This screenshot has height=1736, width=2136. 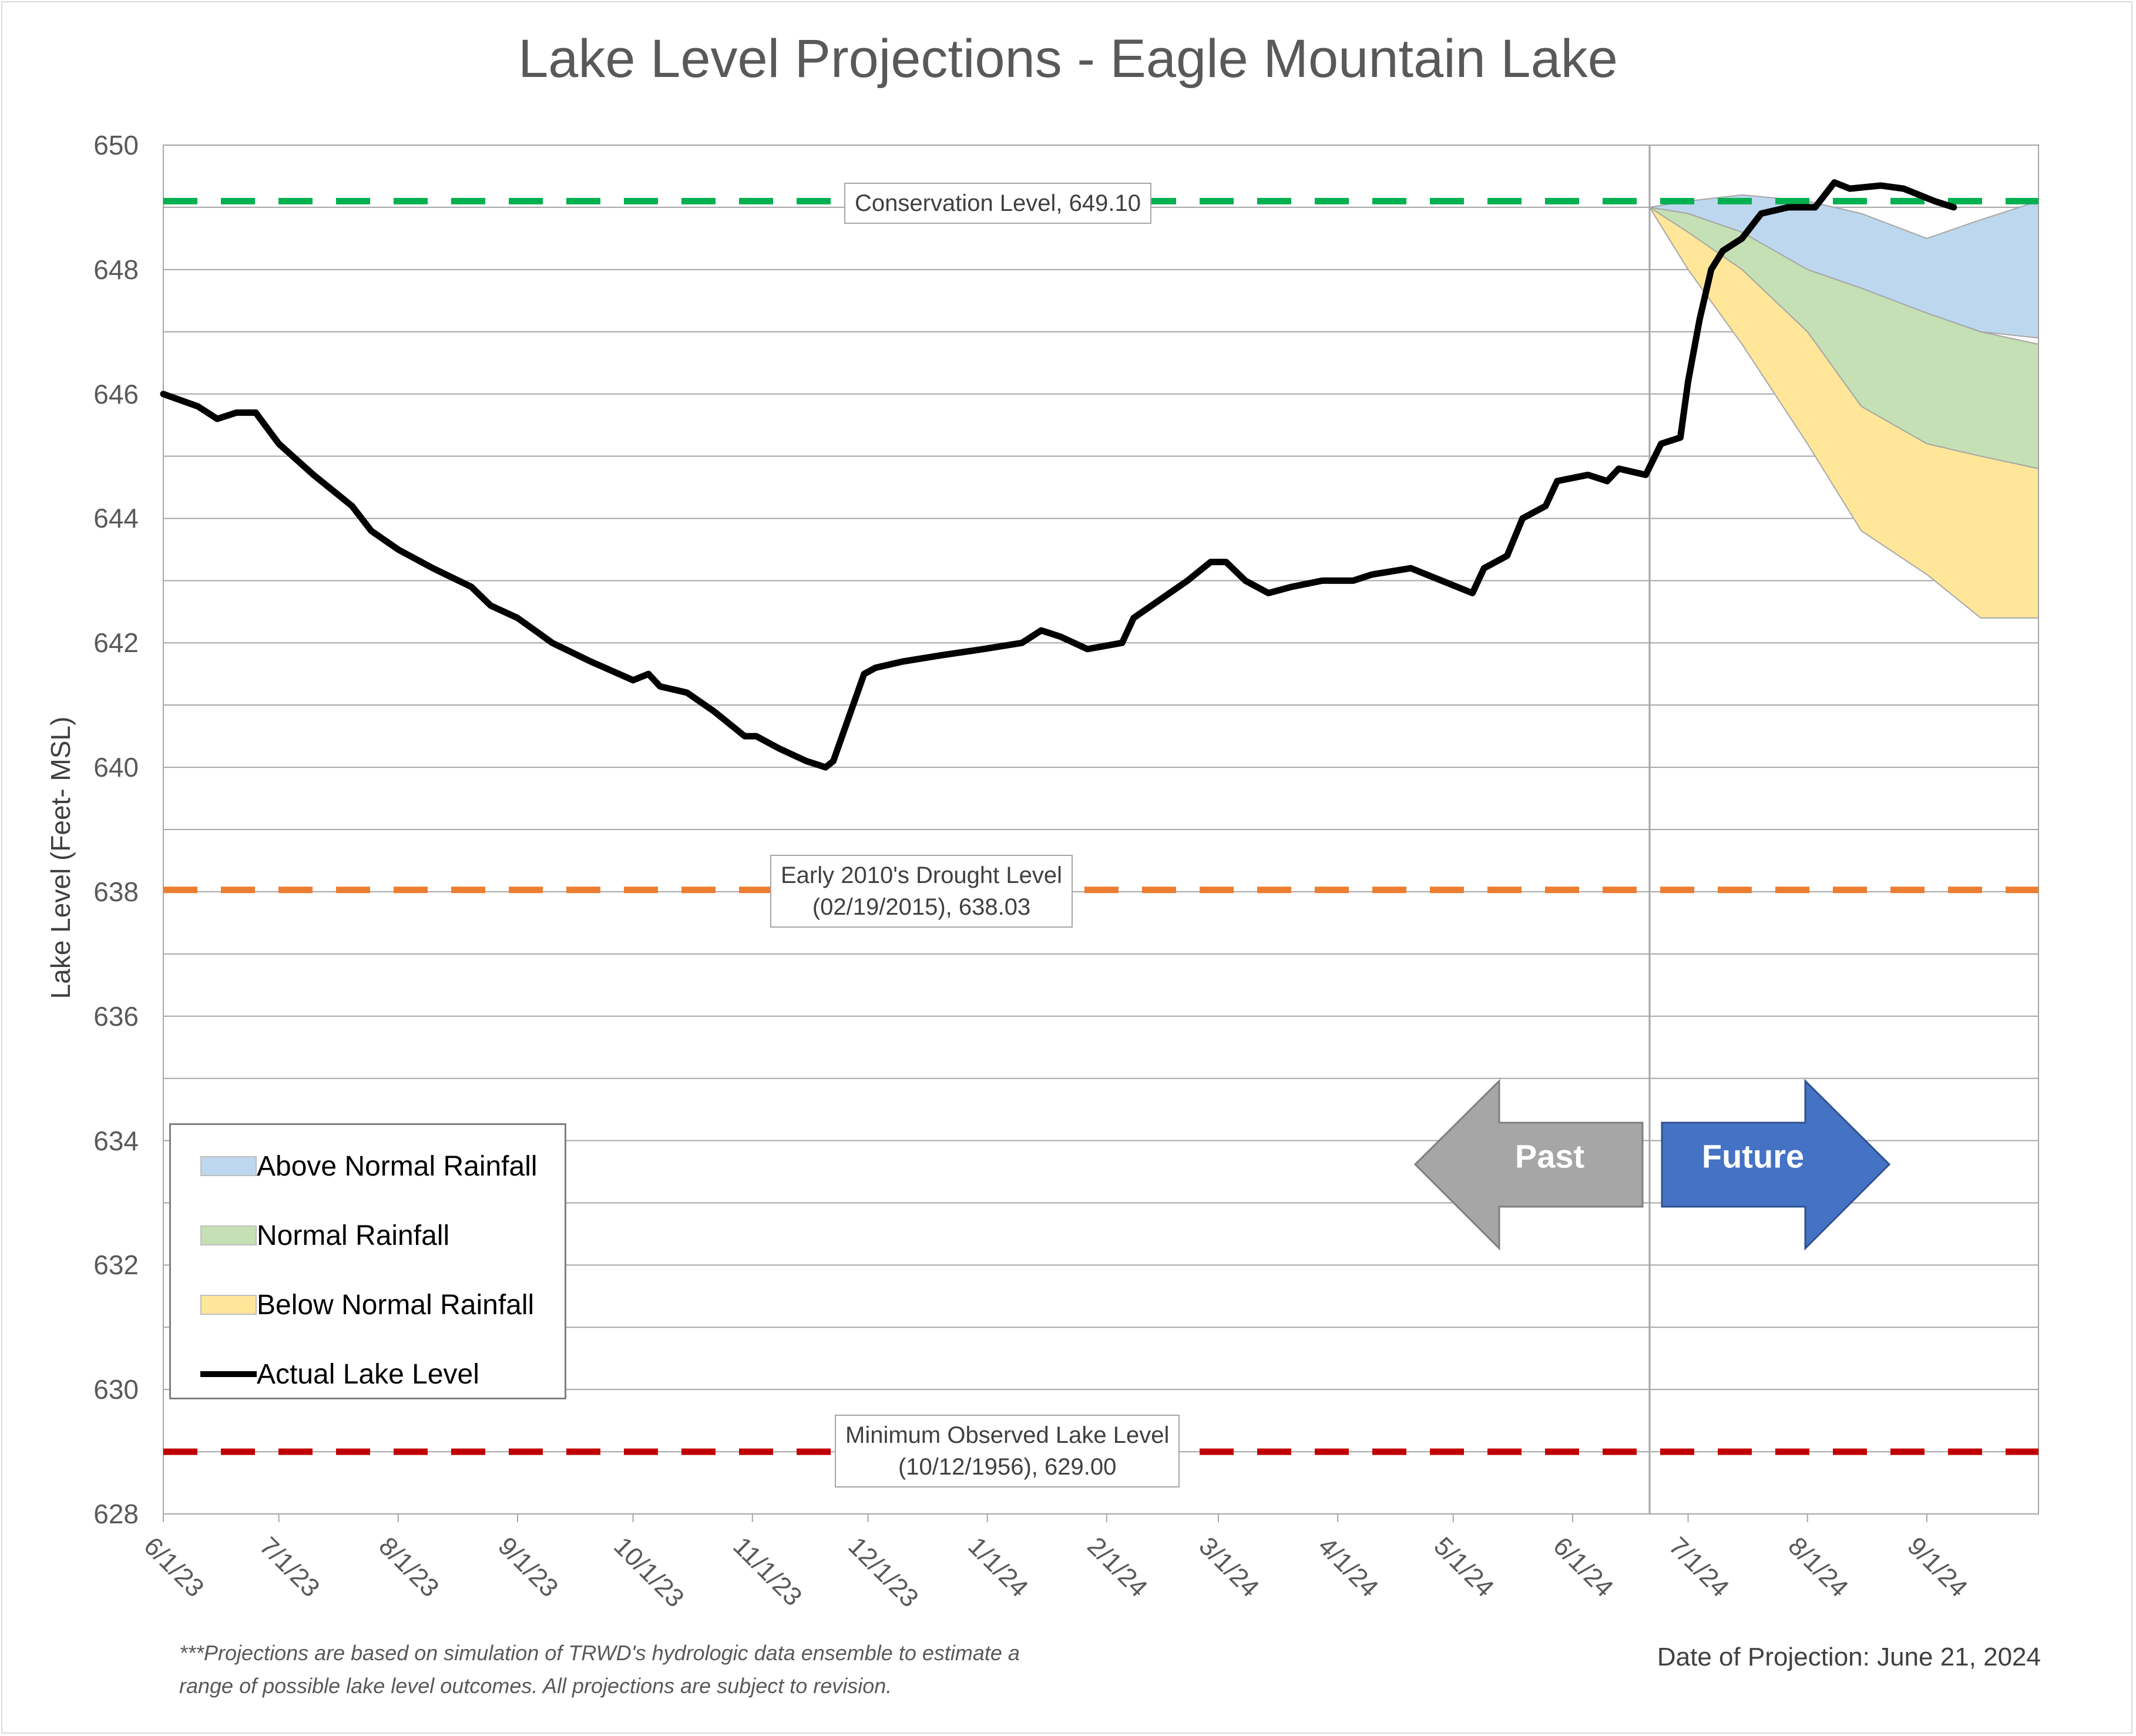 What do you see at coordinates (1007, 1435) in the screenshot?
I see `reference-callout-text: Minimum Observed Lake Level` at bounding box center [1007, 1435].